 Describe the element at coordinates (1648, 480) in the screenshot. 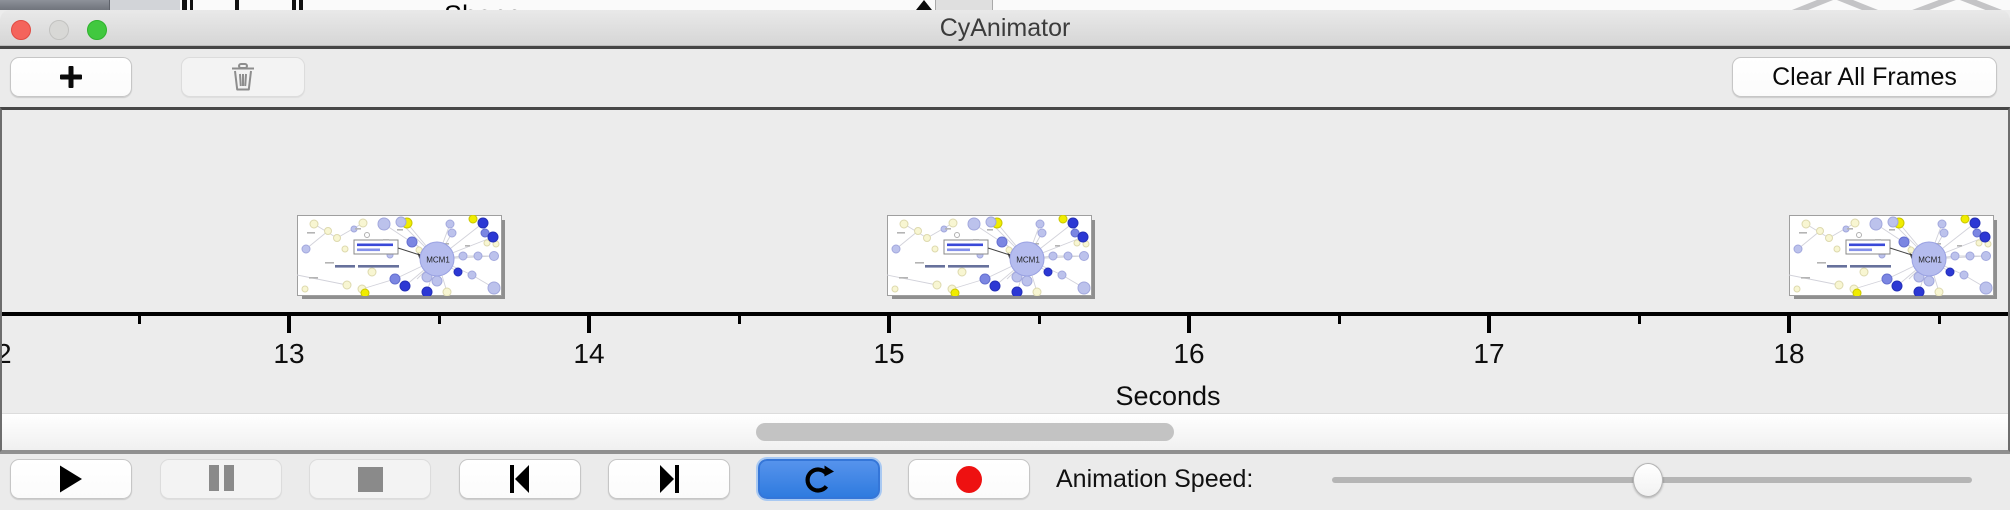

I see `speed-slider-knob` at that location.